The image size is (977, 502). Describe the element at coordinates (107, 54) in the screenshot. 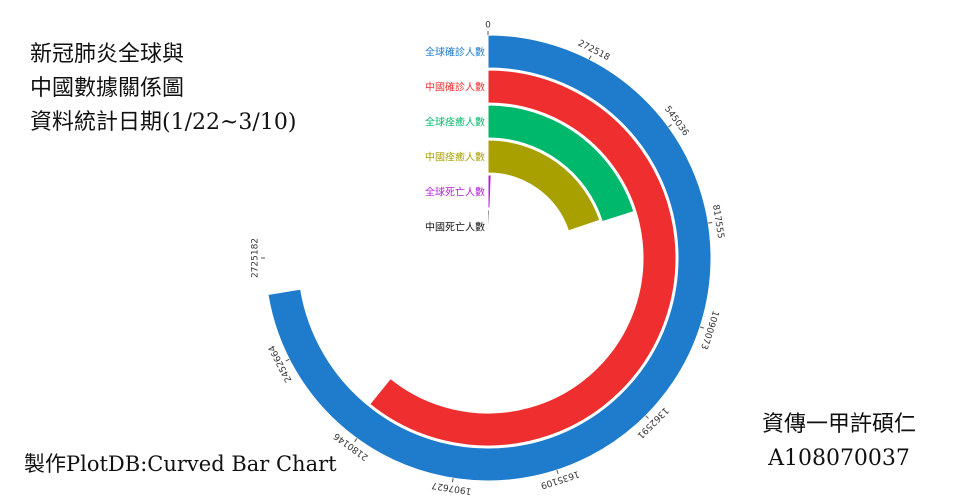

I see `title-line-1: 新冠肺炎全球與` at that location.